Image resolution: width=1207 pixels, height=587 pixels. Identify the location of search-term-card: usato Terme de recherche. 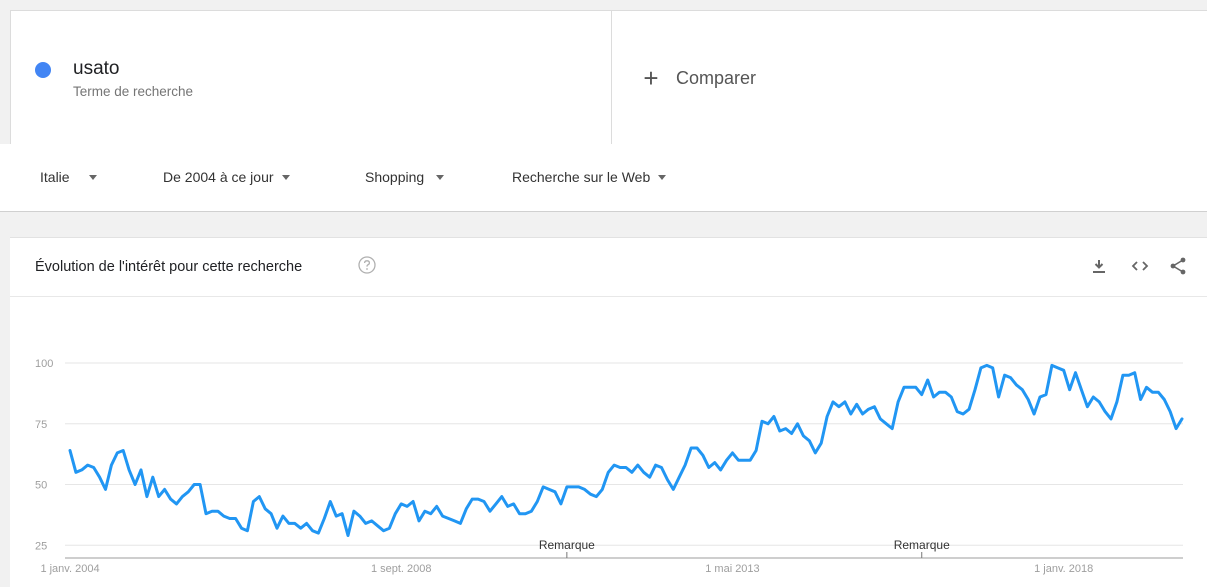
(311, 77).